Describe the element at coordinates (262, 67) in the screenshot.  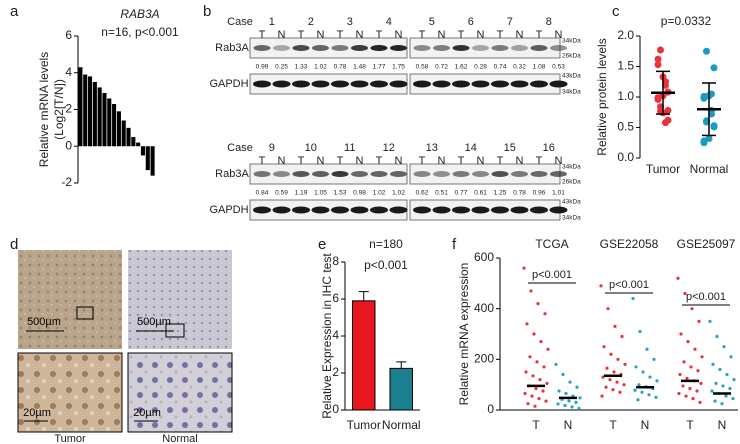
I see `quant-label: 0.99` at that location.